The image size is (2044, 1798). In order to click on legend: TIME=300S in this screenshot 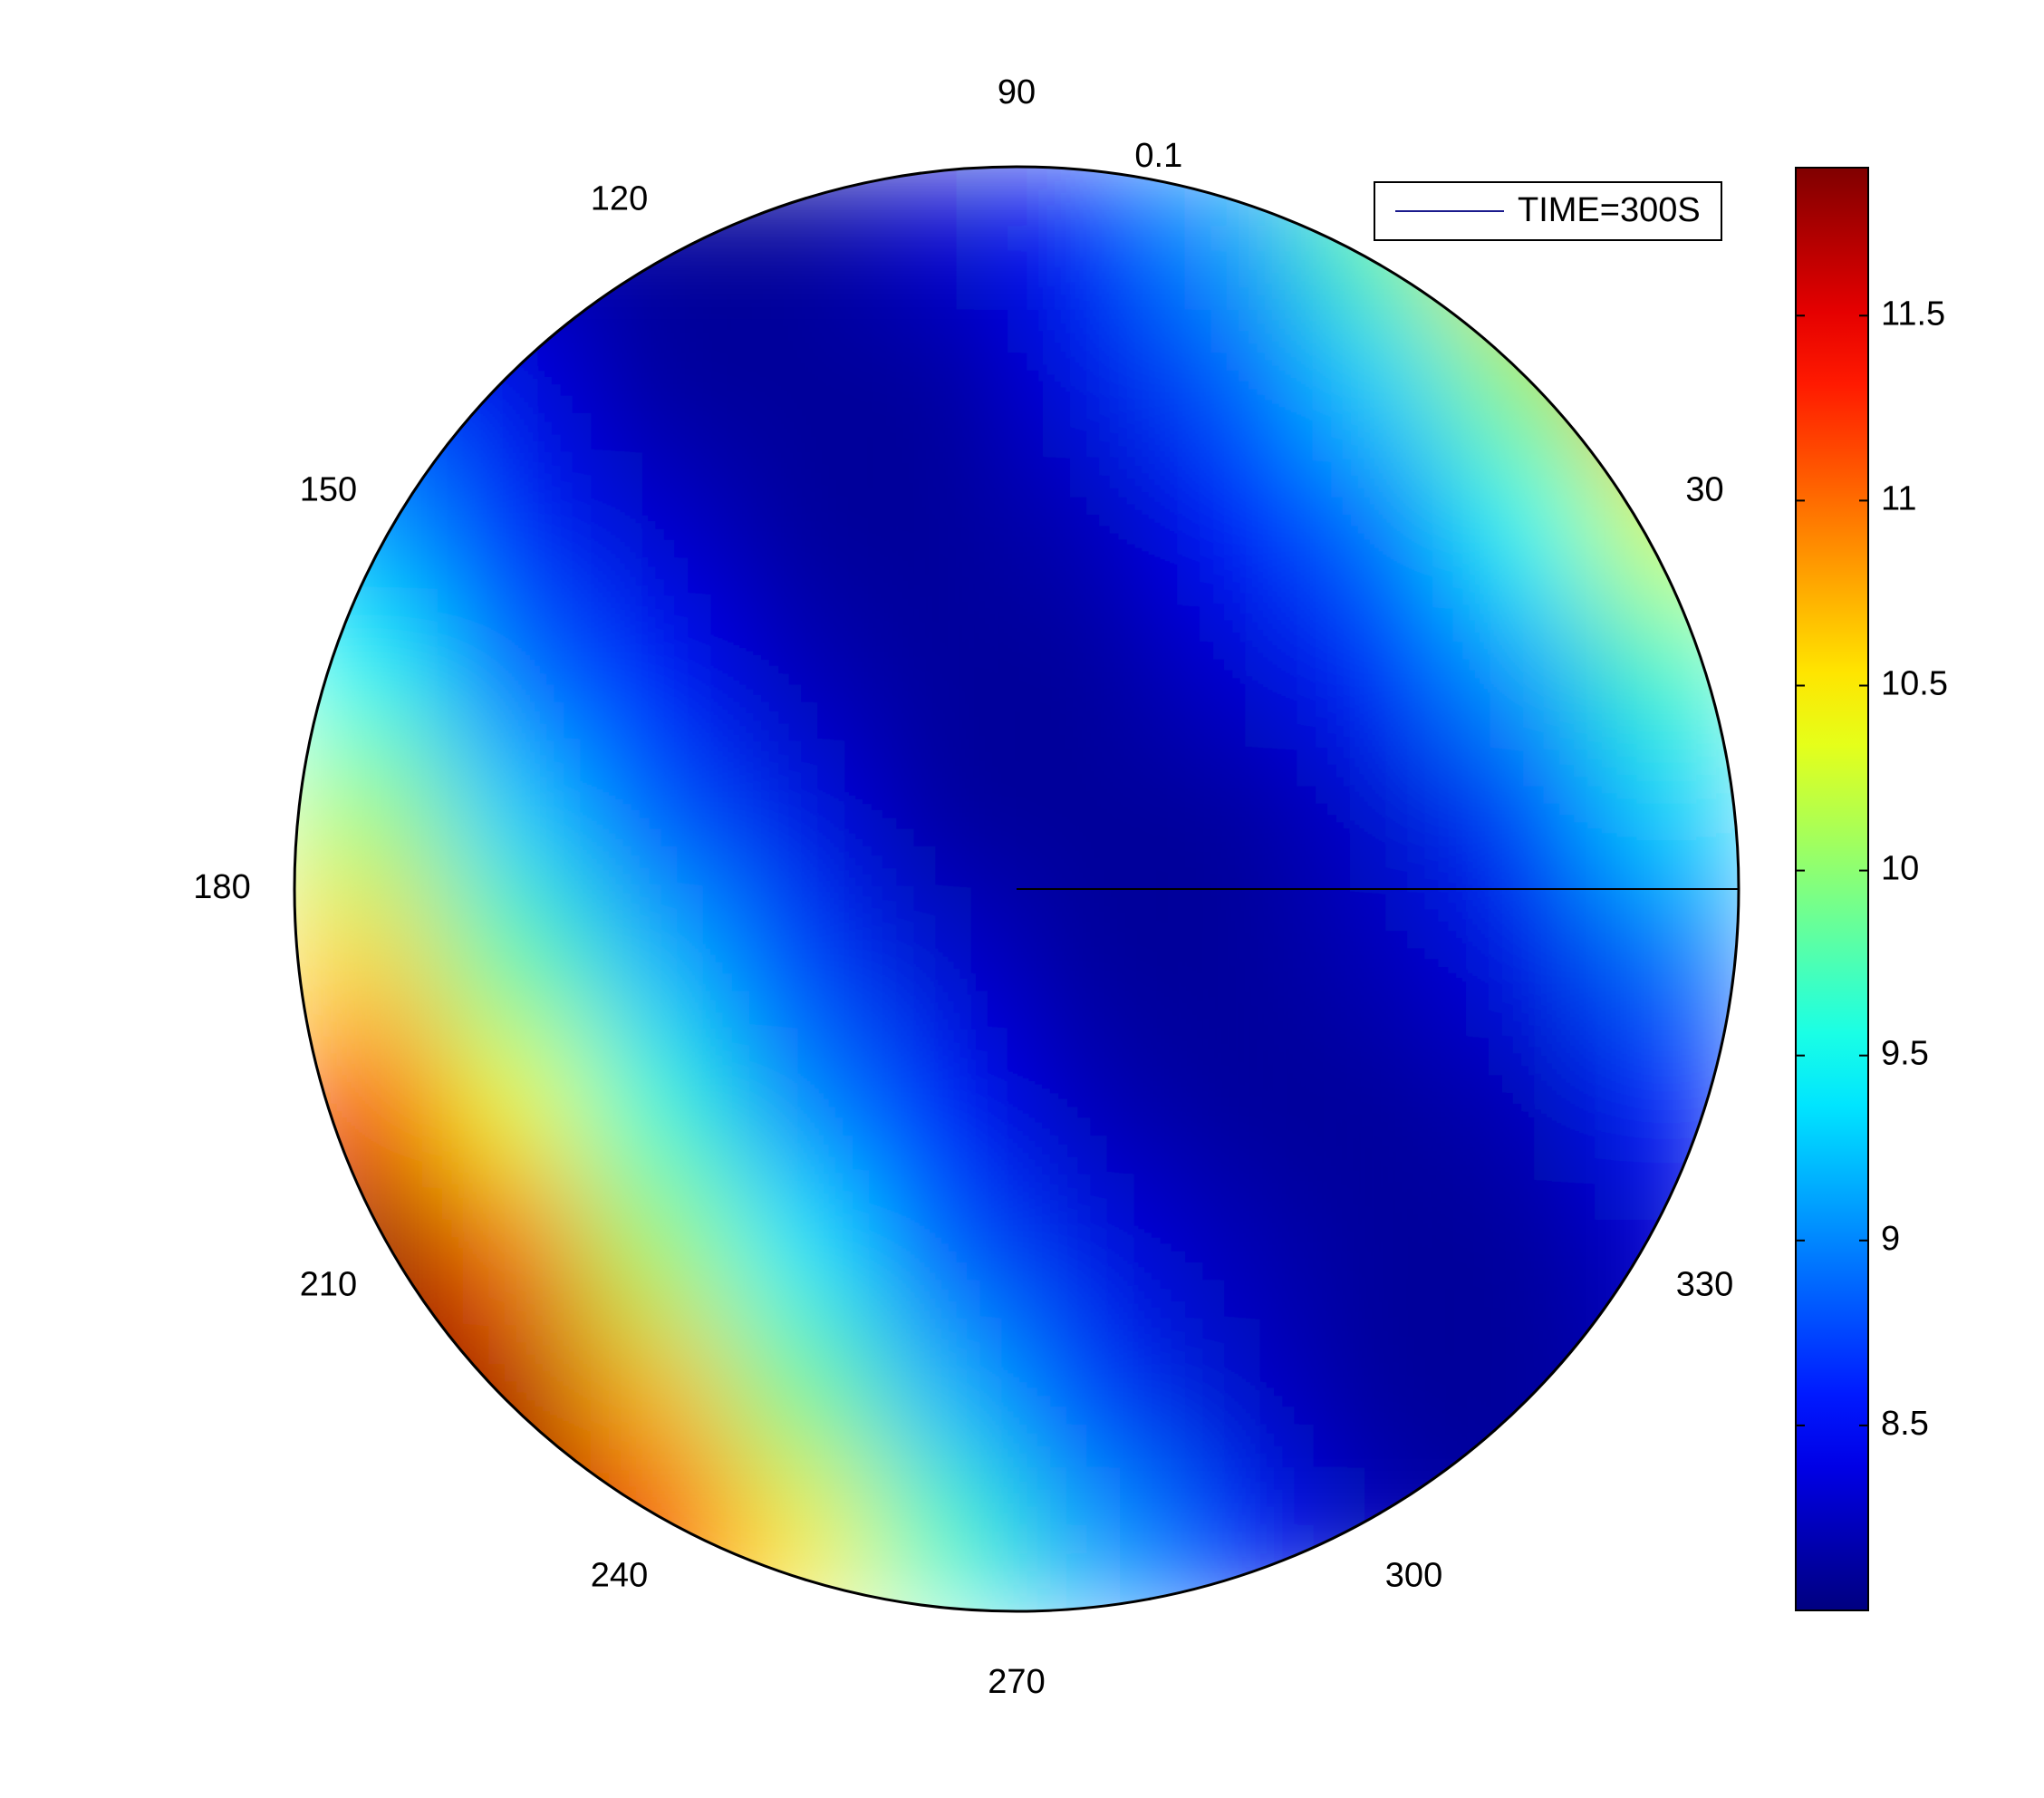, I will do `click(1548, 211)`.